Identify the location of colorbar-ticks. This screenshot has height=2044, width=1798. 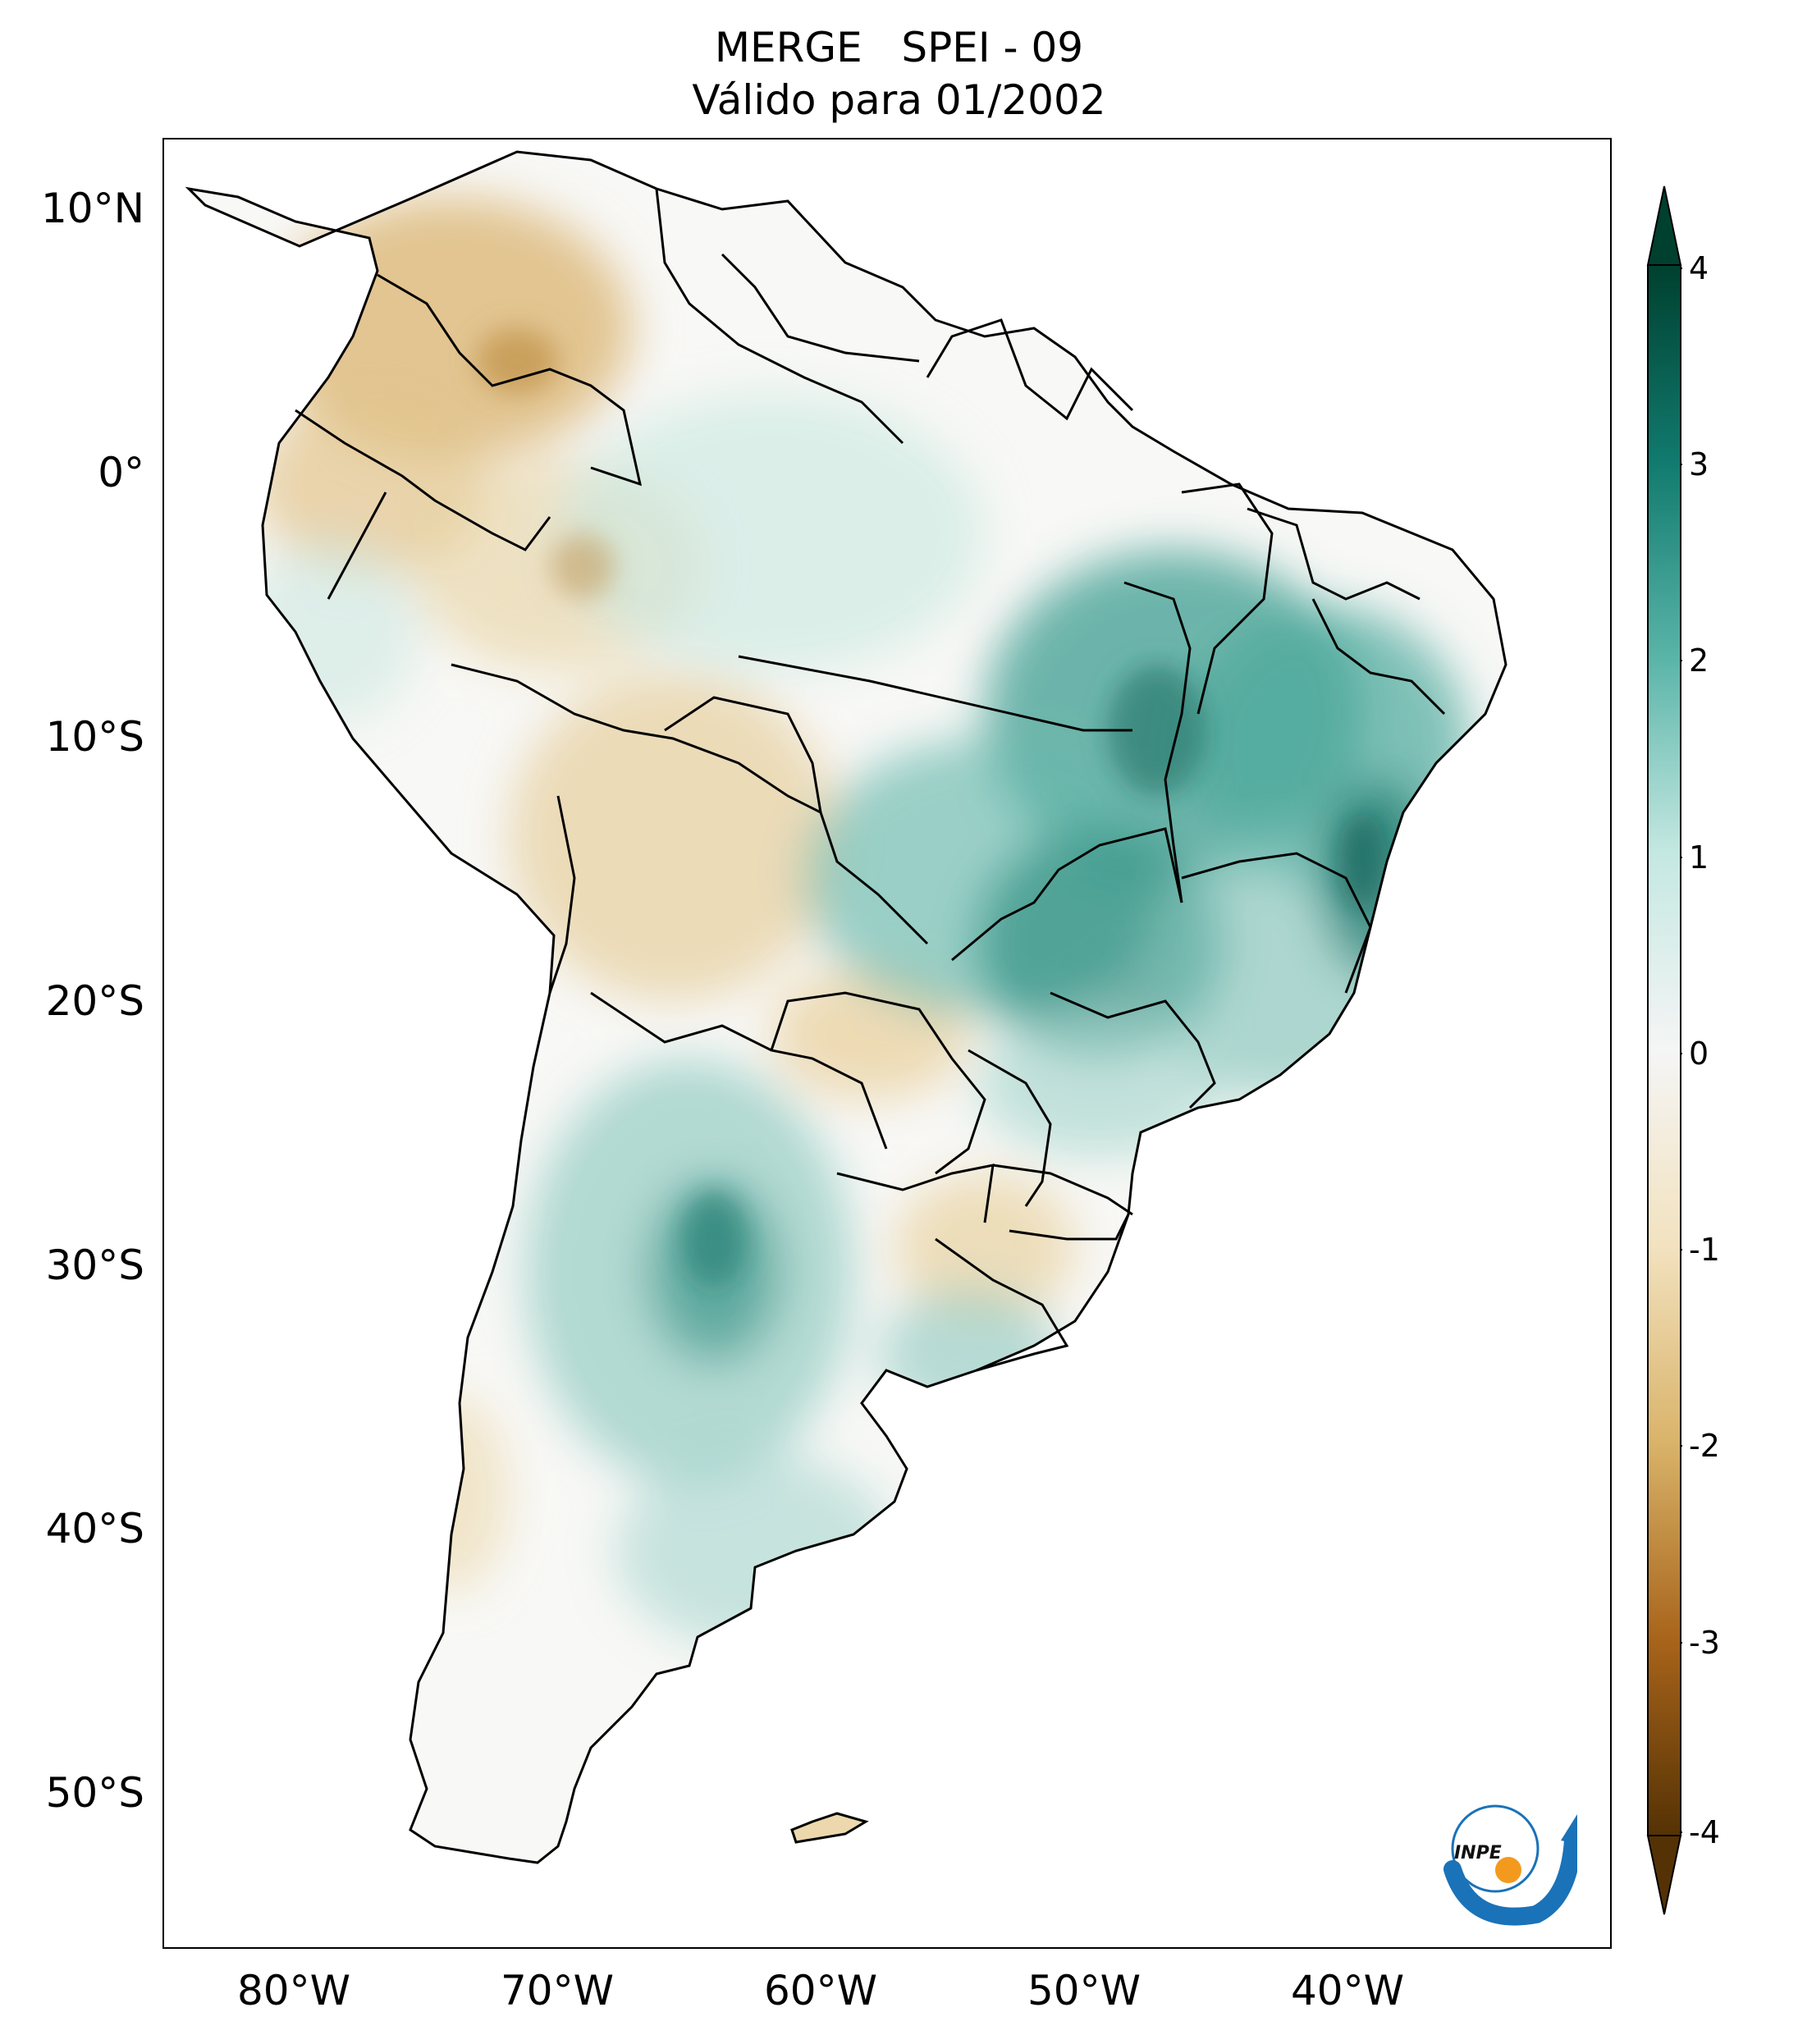
(1681, 1050).